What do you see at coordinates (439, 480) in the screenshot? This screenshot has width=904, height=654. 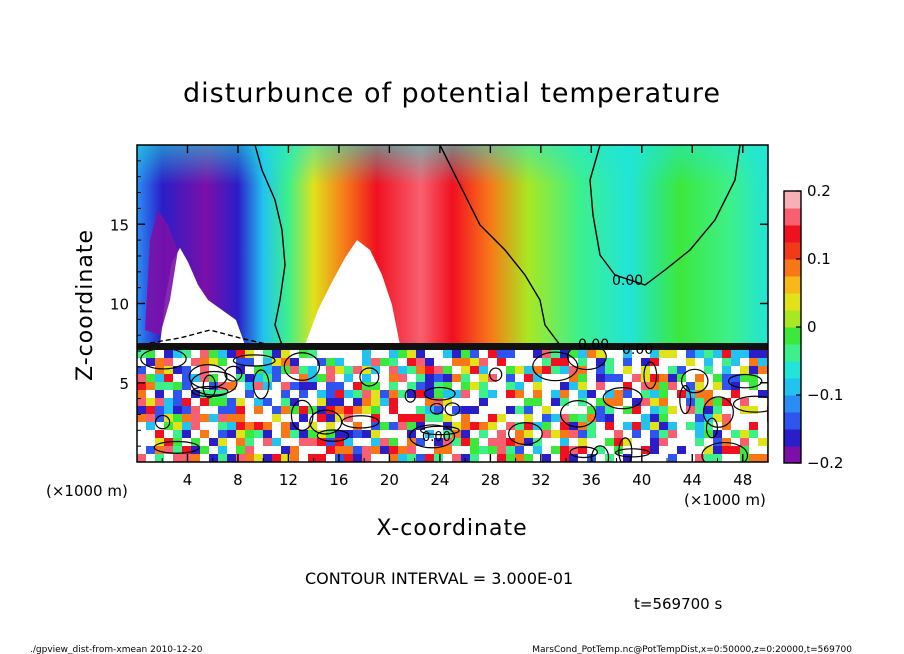 I see `x-tick-label: 24` at bounding box center [439, 480].